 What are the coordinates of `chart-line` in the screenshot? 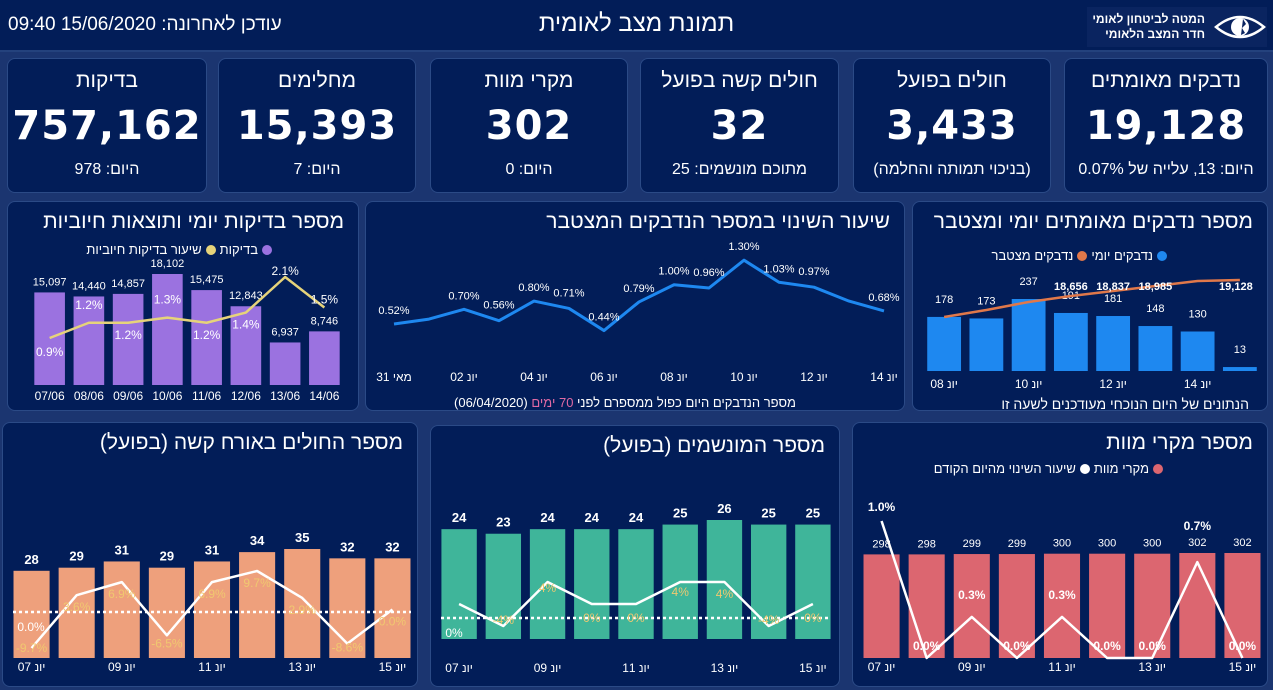 It's located at (212, 609).